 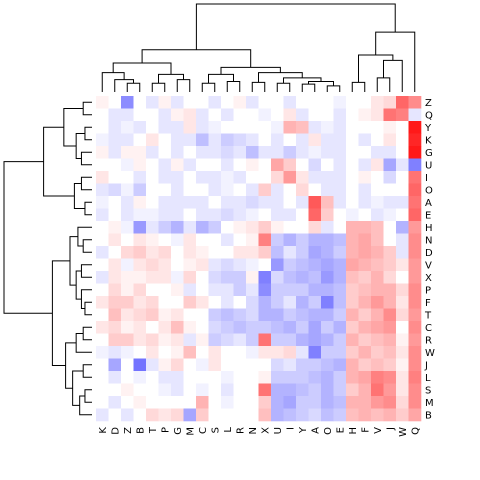 What do you see at coordinates (115, 431) in the screenshot?
I see `column-label: D` at bounding box center [115, 431].